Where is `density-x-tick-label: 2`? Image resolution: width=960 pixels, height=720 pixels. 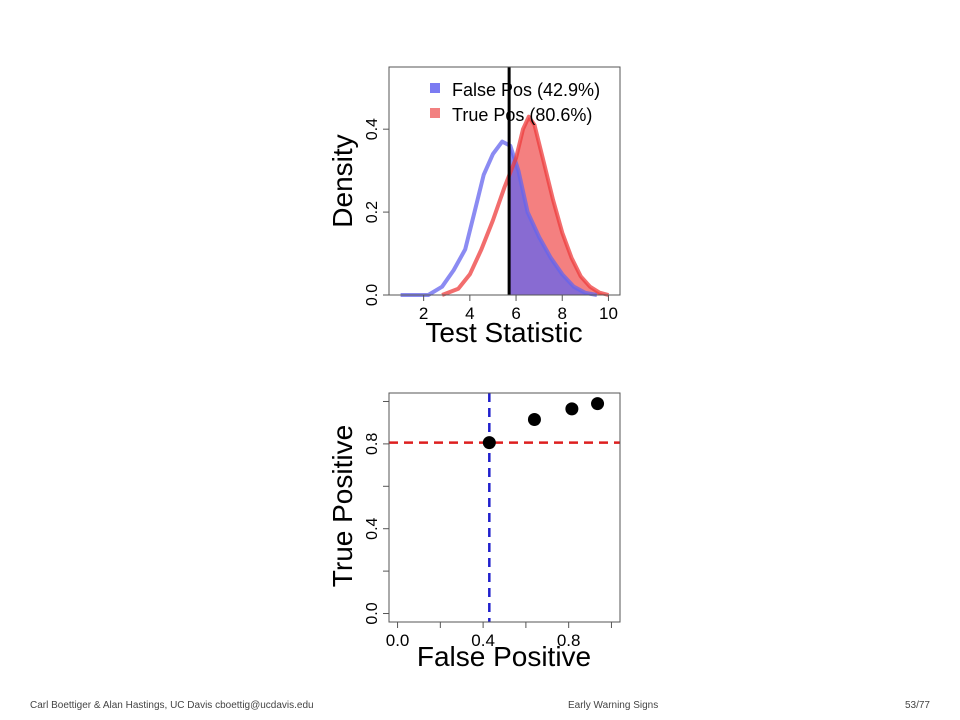 density-x-tick-label: 2 is located at coordinates (423, 313).